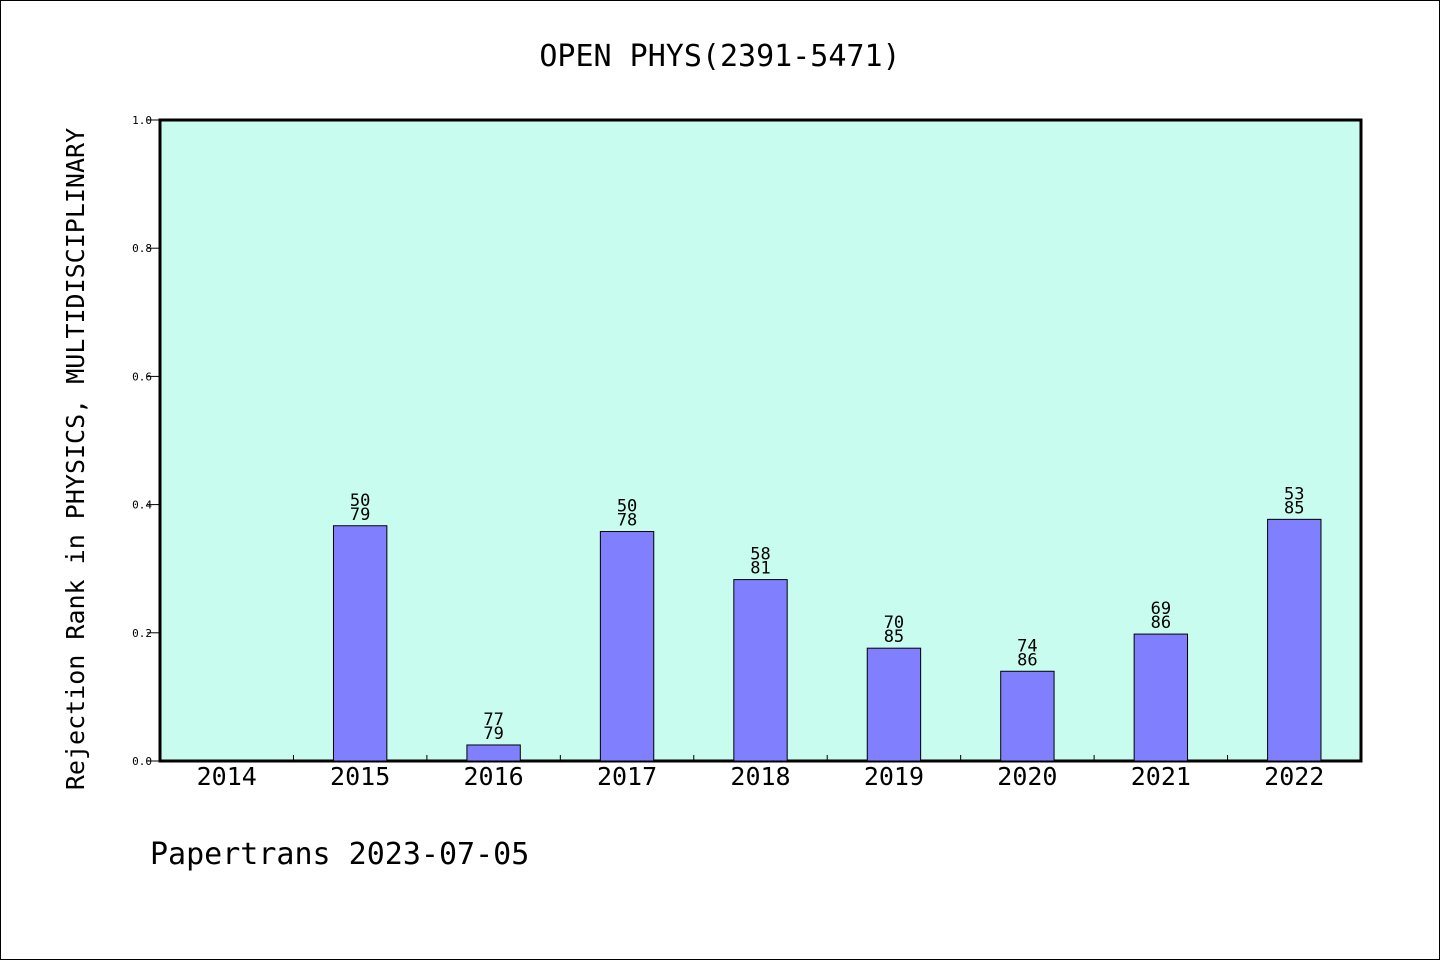 This screenshot has width=1440, height=960. I want to click on bar-label-top-2018: 58, so click(760, 555).